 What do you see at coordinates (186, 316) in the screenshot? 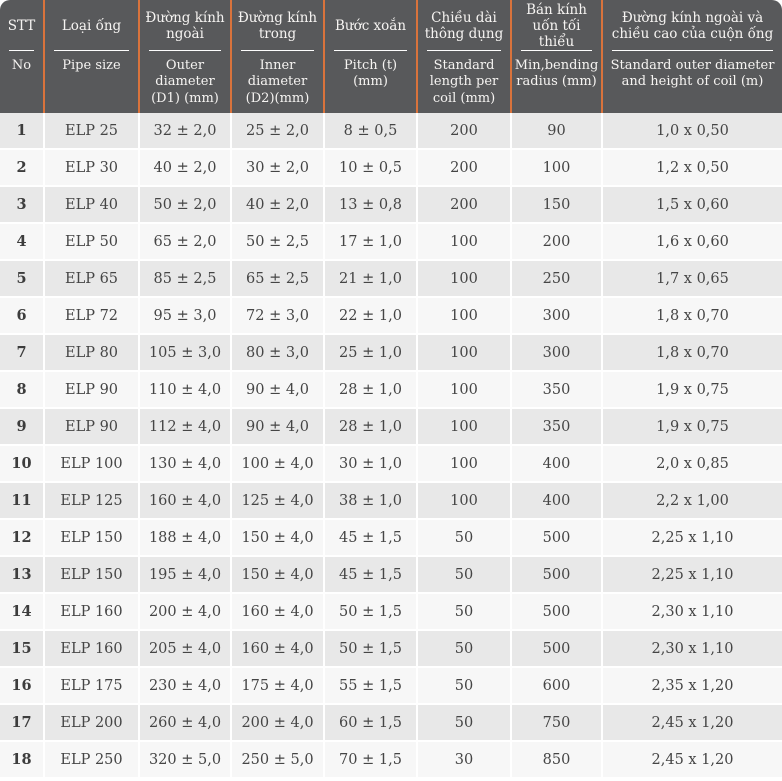
I see `table-cell-outer: 95 ± 3,0` at bounding box center [186, 316].